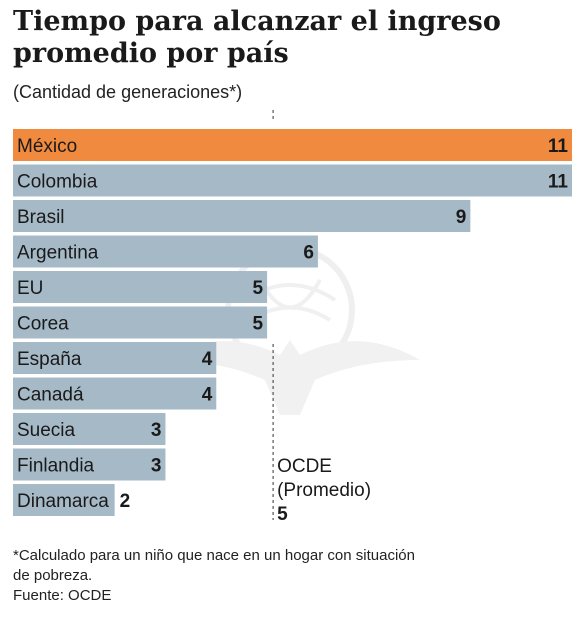 The image size is (585, 620). What do you see at coordinates (461, 217) in the screenshot?
I see `value-label-brasil: 9` at bounding box center [461, 217].